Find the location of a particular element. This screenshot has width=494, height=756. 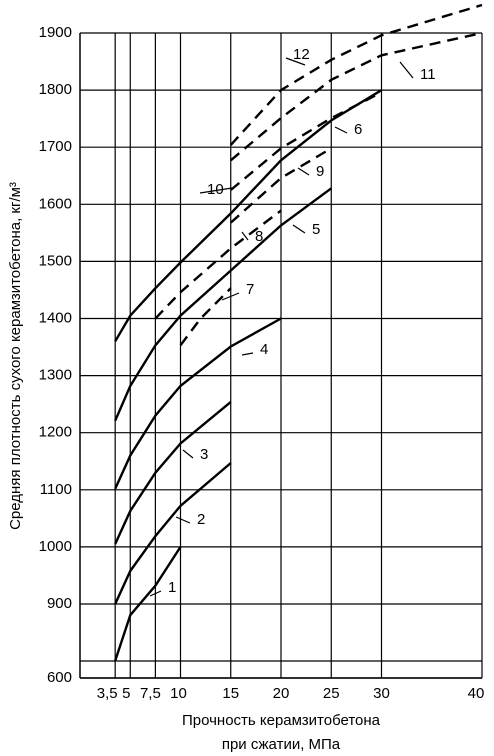

series-label: 4 is located at coordinates (264, 349).